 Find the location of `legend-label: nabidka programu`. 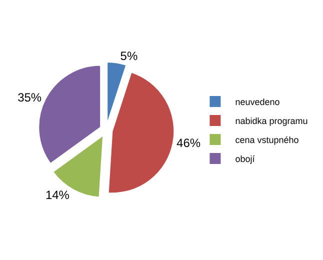

legend-label: nabidka programu is located at coordinates (271, 121).